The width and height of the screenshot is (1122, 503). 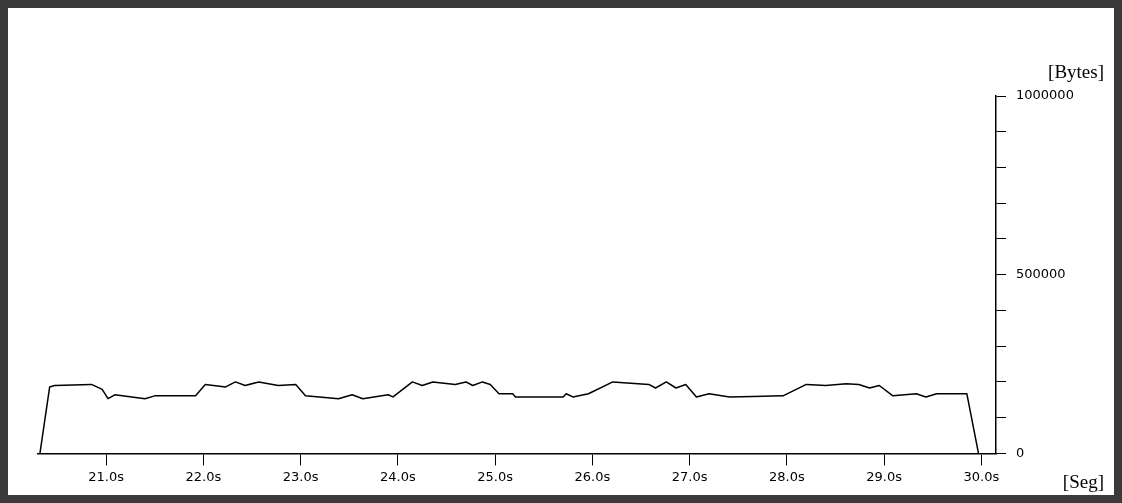 What do you see at coordinates (787, 476) in the screenshot?
I see `x-tick-label: 28.0s` at bounding box center [787, 476].